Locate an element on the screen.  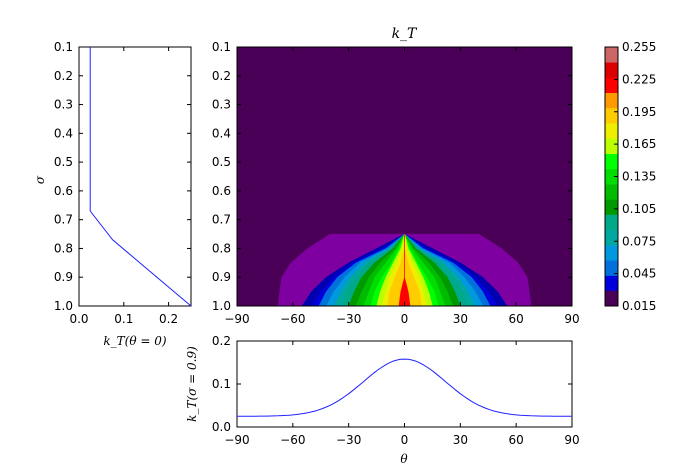
bottom-y-tick-label: 0.2 is located at coordinates (221, 341).